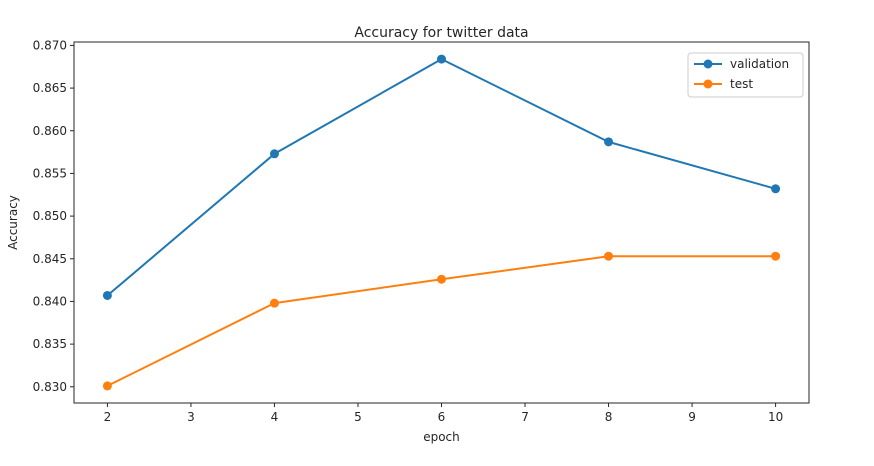  What do you see at coordinates (275, 417) in the screenshot?
I see `x-tick-label: 4` at bounding box center [275, 417].